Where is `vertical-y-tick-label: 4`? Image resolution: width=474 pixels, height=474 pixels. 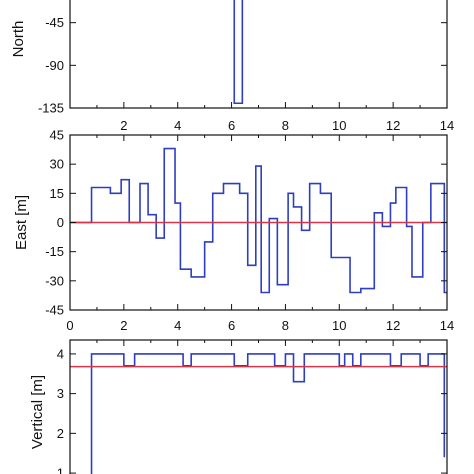
vertical-y-tick-label: 4 is located at coordinates (60, 353).